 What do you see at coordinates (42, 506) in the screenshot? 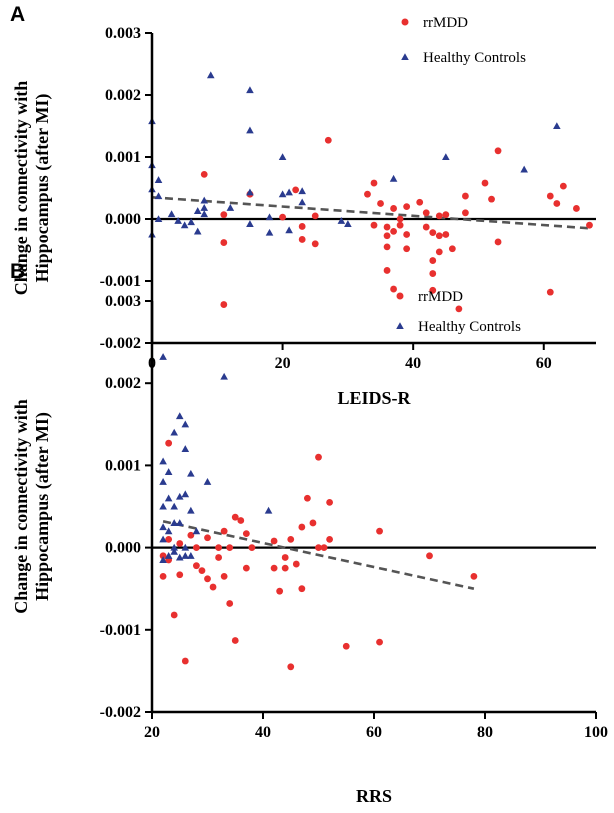
I see `y-axis-title-b-line-2: Hippocampus (after MI)` at bounding box center [42, 506].